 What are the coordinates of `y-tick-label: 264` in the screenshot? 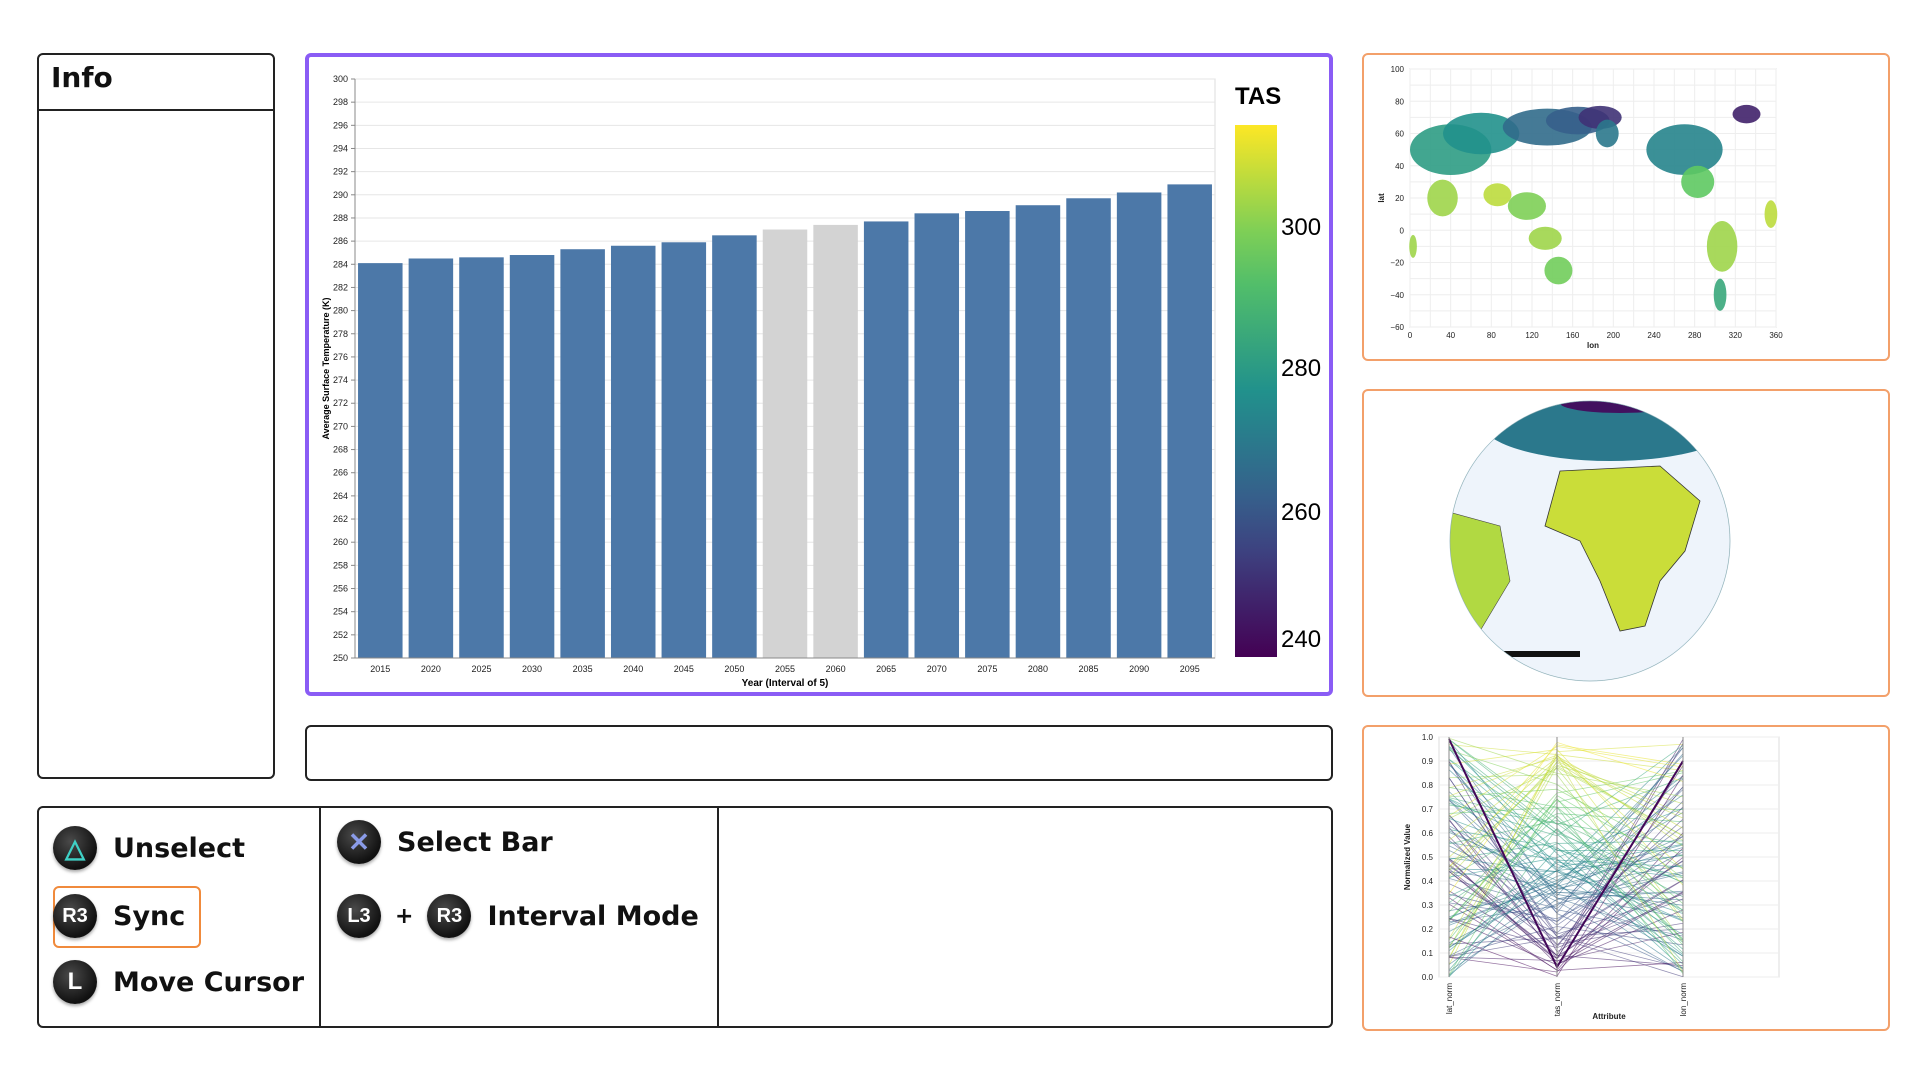 It's located at (340, 496).